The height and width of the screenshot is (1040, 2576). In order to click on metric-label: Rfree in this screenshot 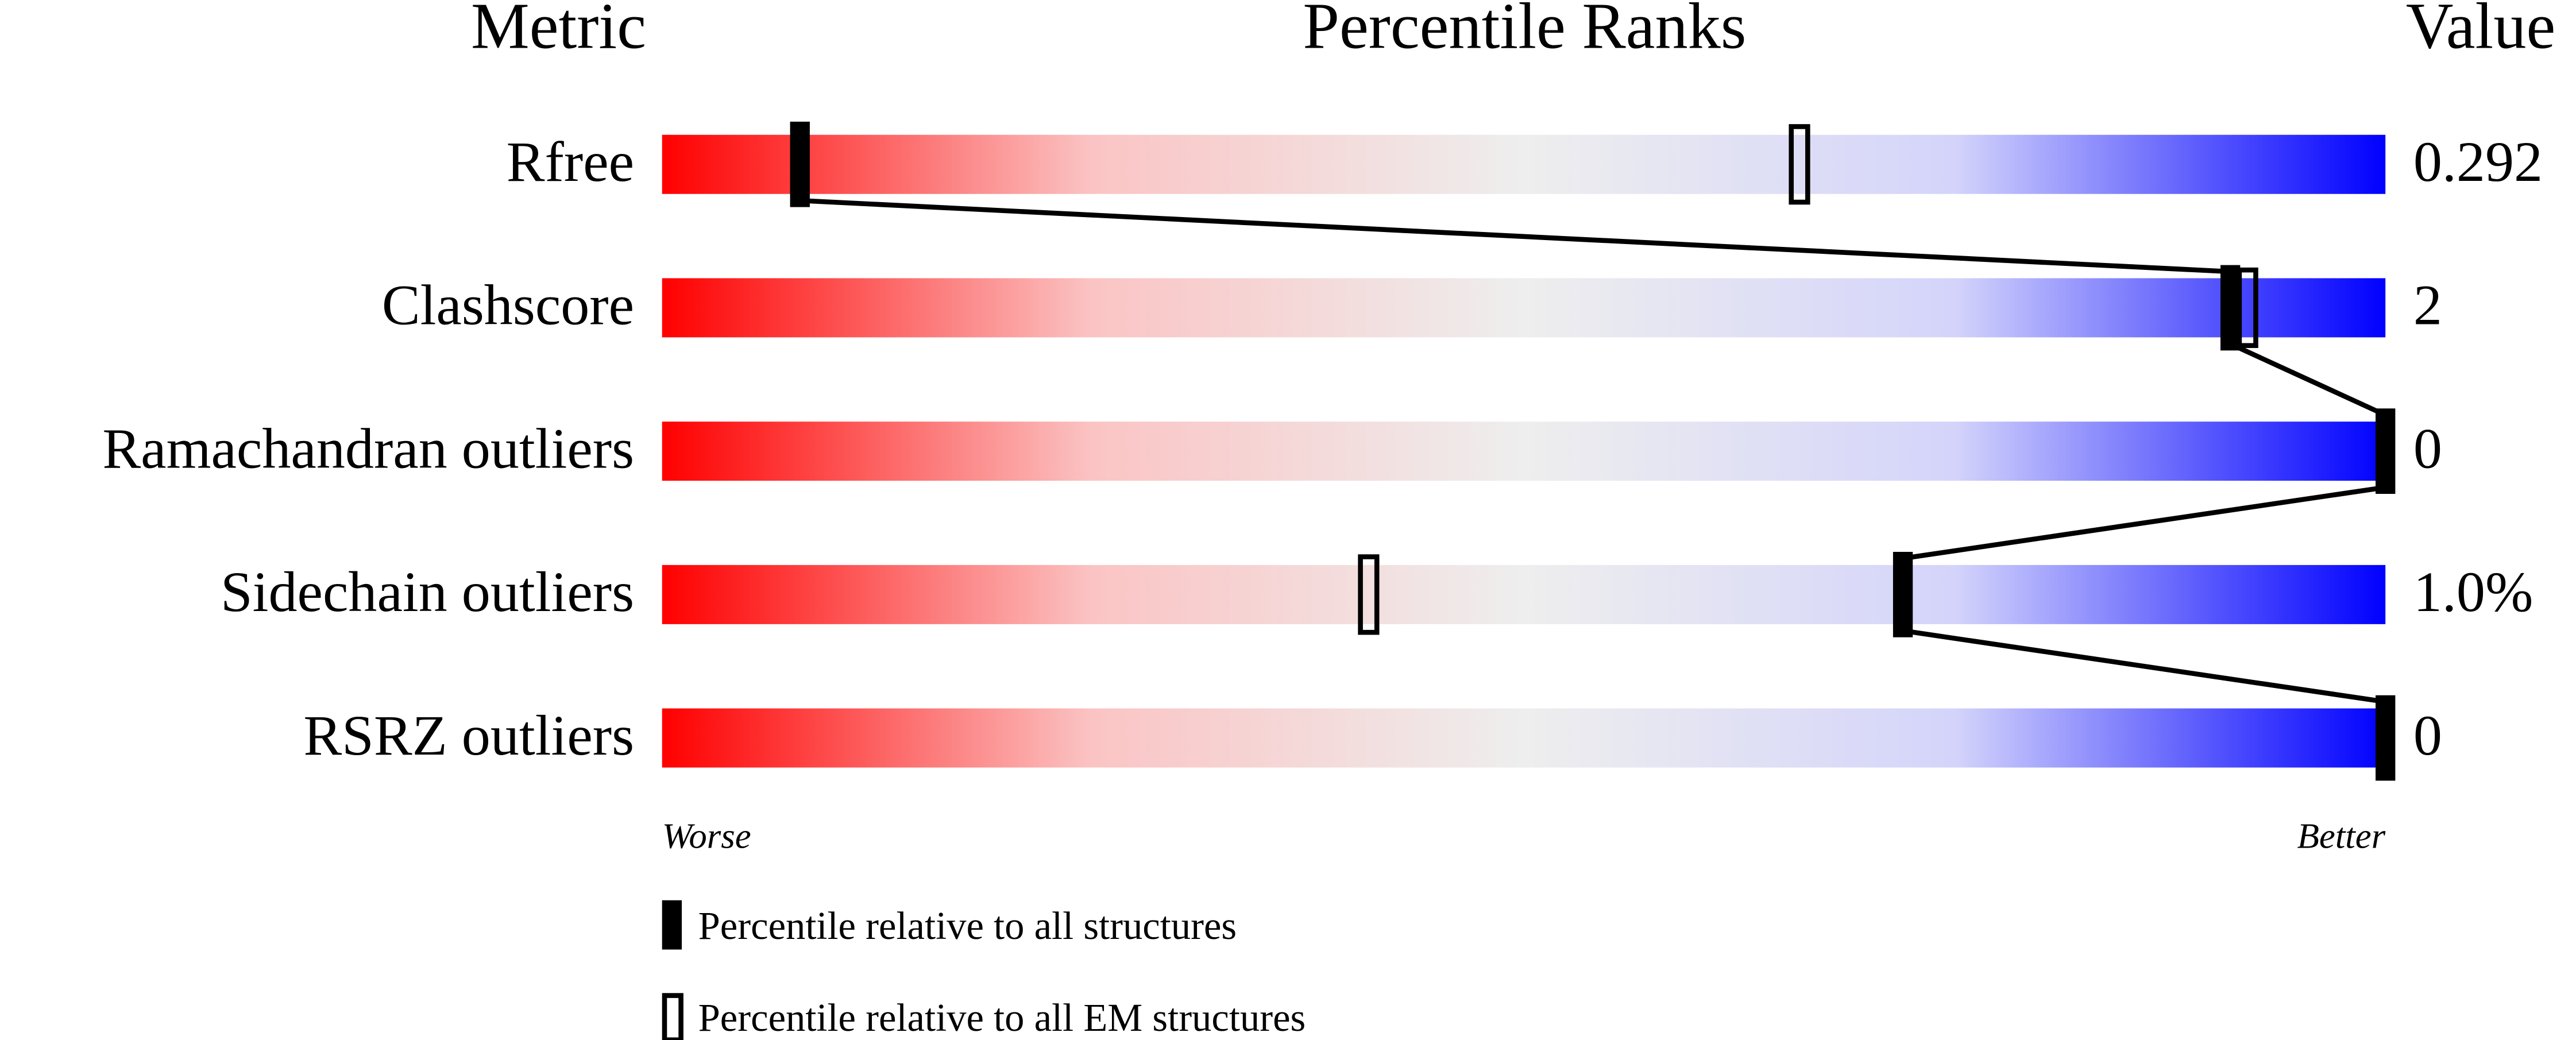, I will do `click(570, 162)`.